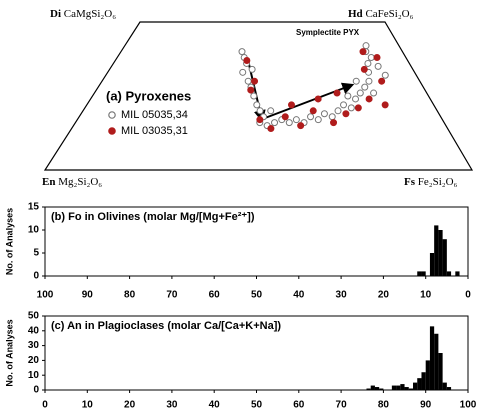  I want to click on legend-marker, so click(112, 131).